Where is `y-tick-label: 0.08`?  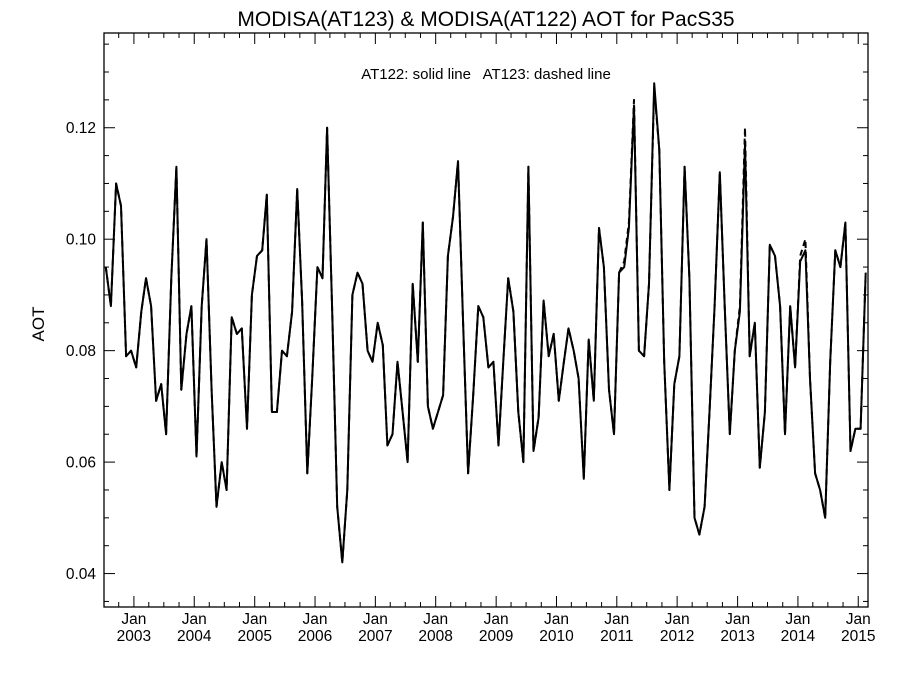
y-tick-label: 0.08 is located at coordinates (81, 351).